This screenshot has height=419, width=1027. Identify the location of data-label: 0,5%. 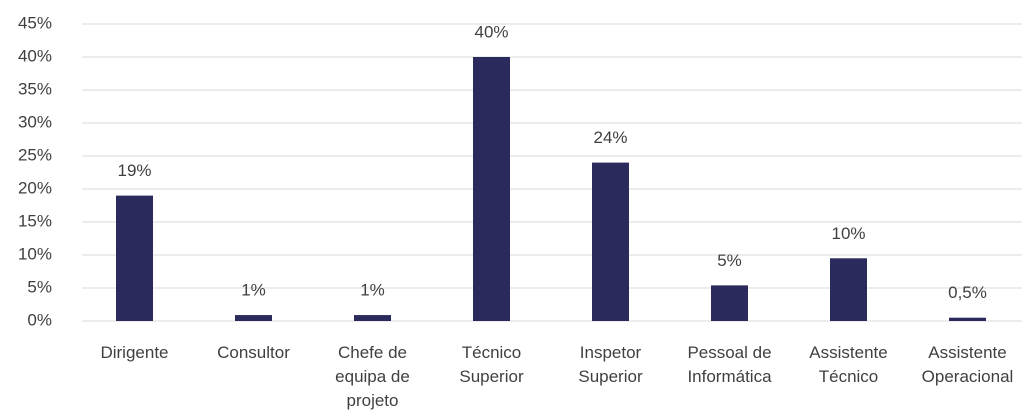
(967, 292).